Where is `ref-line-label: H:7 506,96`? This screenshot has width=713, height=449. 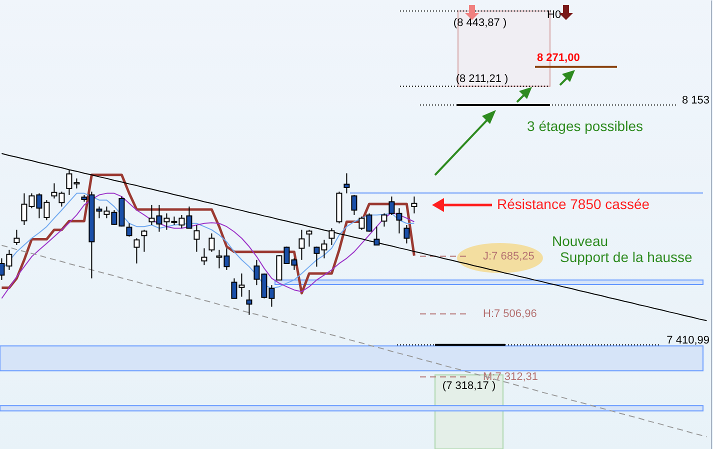 ref-line-label: H:7 506,96 is located at coordinates (510, 314).